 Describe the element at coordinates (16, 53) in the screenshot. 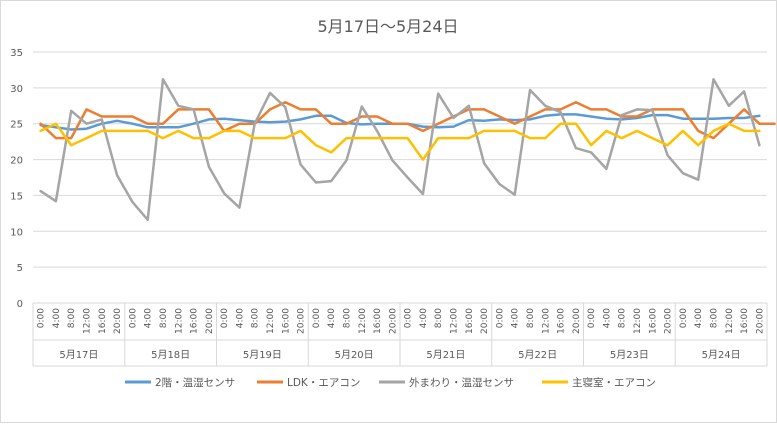

I see `y-tick-label: 35` at that location.